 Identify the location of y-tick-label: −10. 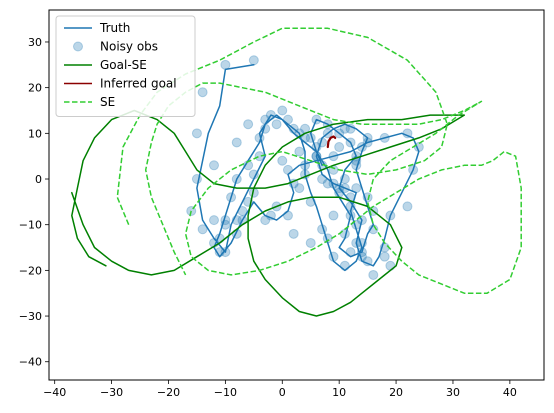
(30, 225).